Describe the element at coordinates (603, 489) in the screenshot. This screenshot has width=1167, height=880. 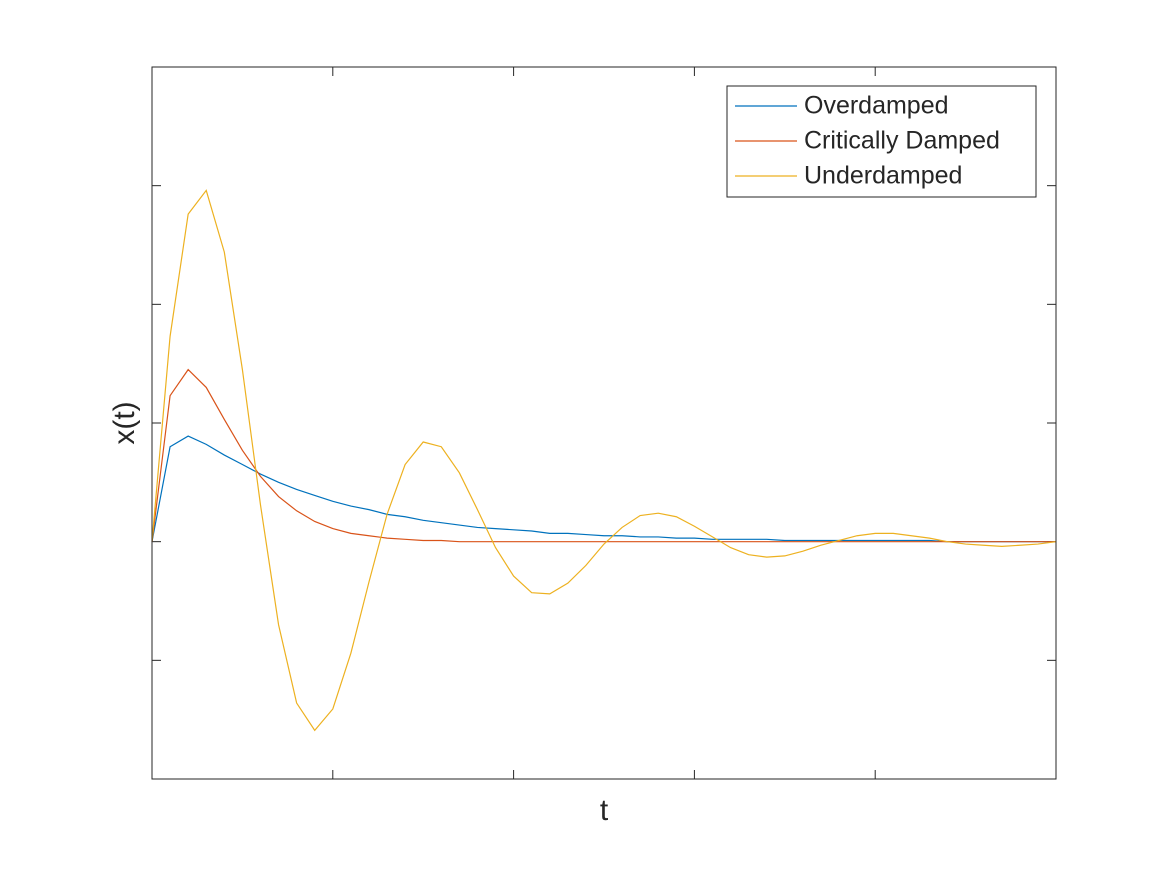
I see `series-line` at that location.